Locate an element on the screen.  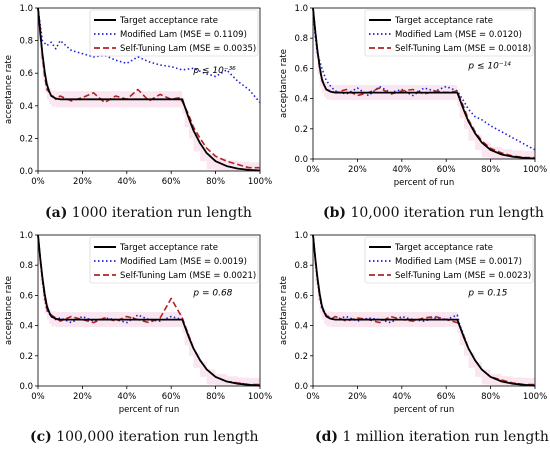
caption-d: (d) 1 million iteration run length is located at coordinates (432, 437).